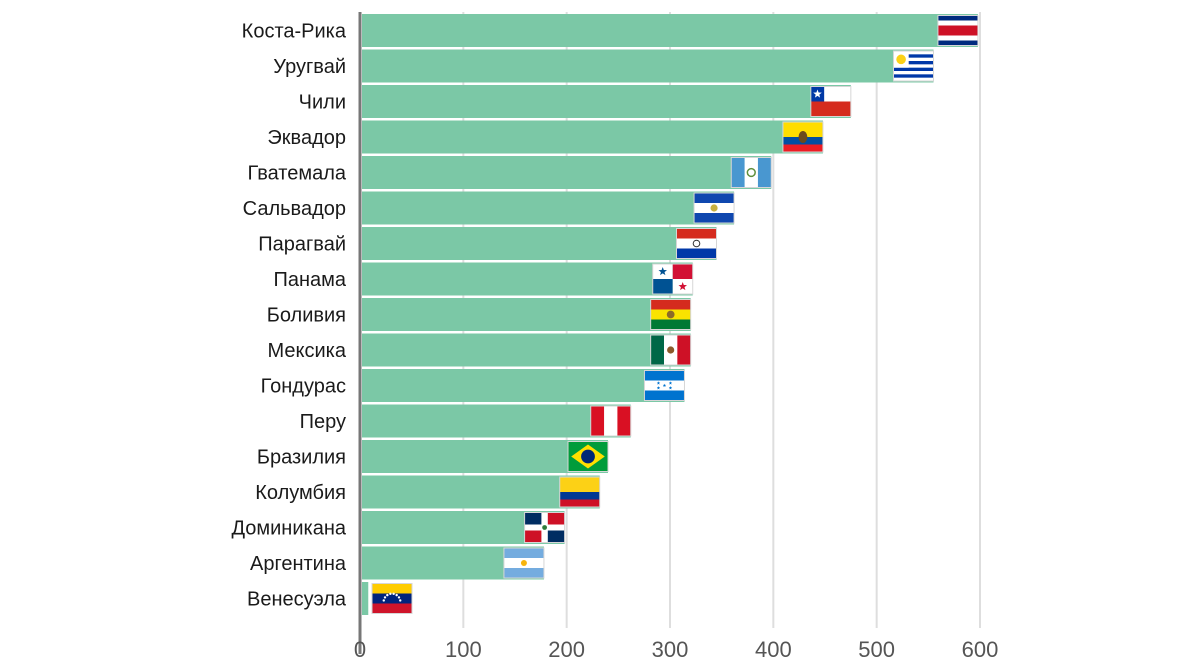 This screenshot has height=671, width=1200. Describe the element at coordinates (803, 137) in the screenshot. I see `ecuador-flag` at that location.